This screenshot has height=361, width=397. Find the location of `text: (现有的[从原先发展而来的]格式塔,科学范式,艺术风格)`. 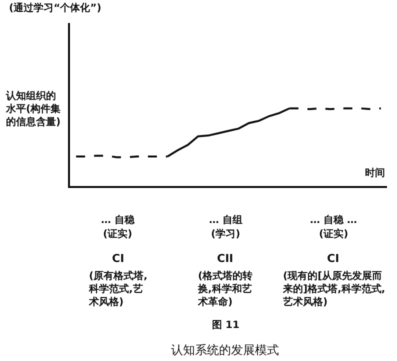

text: (现有的[从原先发展而来的]格式塔,科学范式,艺术风格) is located at coordinates (334, 289).